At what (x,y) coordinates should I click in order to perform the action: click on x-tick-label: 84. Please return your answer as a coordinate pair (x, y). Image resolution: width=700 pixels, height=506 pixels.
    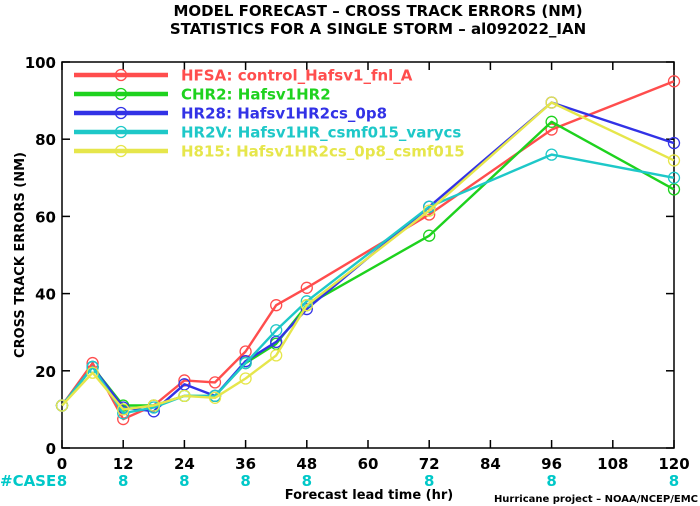
    Looking at the image, I should click on (490, 464).